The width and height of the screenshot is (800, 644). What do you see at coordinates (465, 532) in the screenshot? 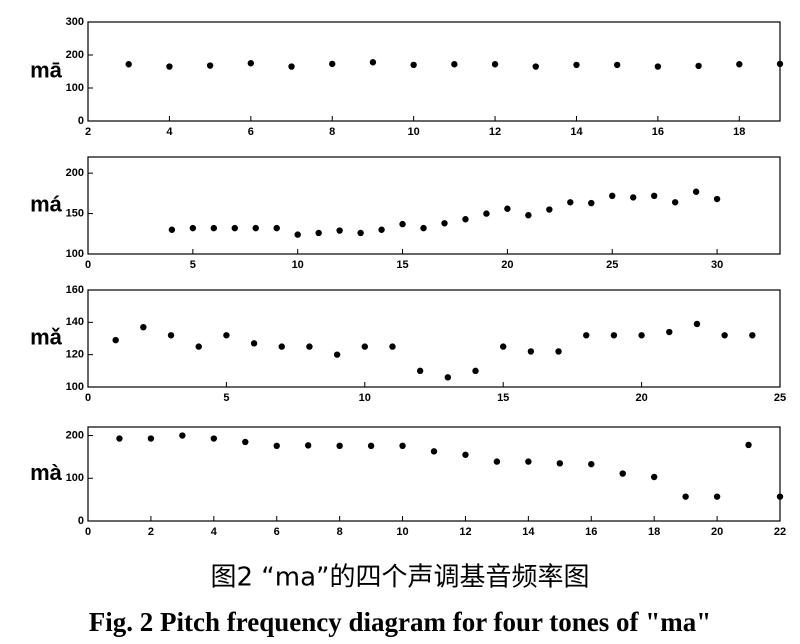
I see `x-tick-label: 12` at bounding box center [465, 532].